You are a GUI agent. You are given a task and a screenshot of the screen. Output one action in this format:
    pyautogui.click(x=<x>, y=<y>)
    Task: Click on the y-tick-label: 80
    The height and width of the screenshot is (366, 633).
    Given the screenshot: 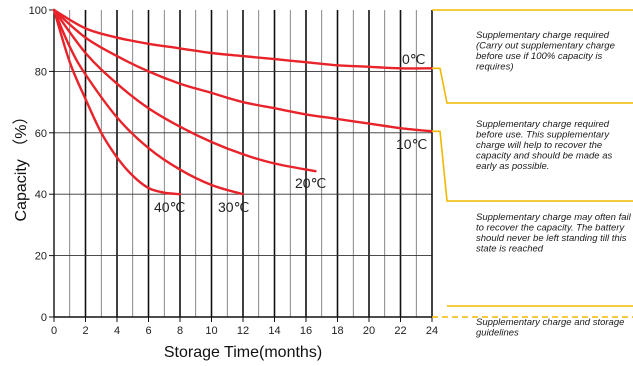 What is the action you would take?
    pyautogui.click(x=41, y=72)
    